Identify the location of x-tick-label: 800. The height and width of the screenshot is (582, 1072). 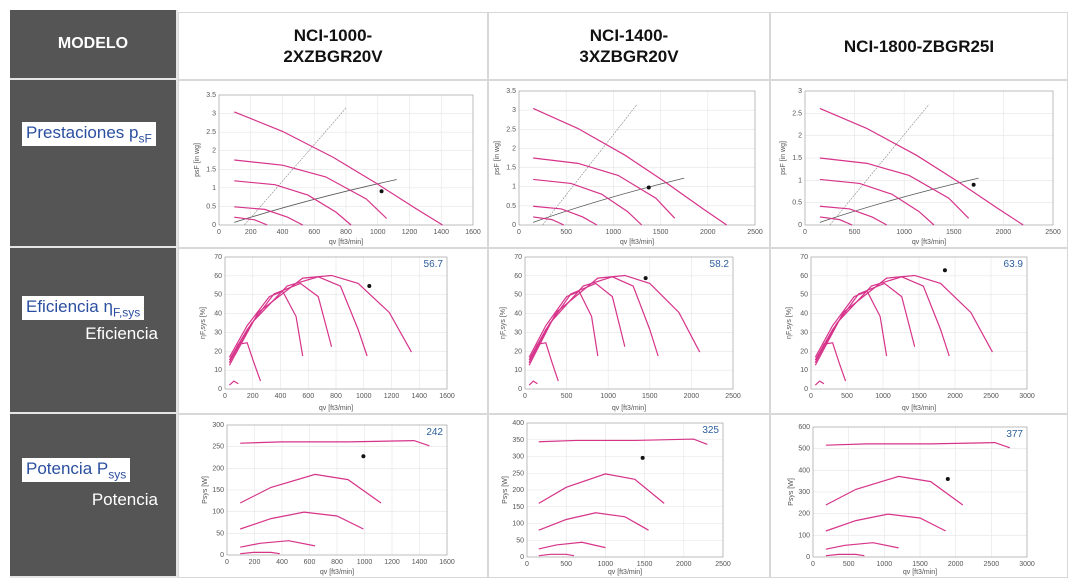
(336, 396).